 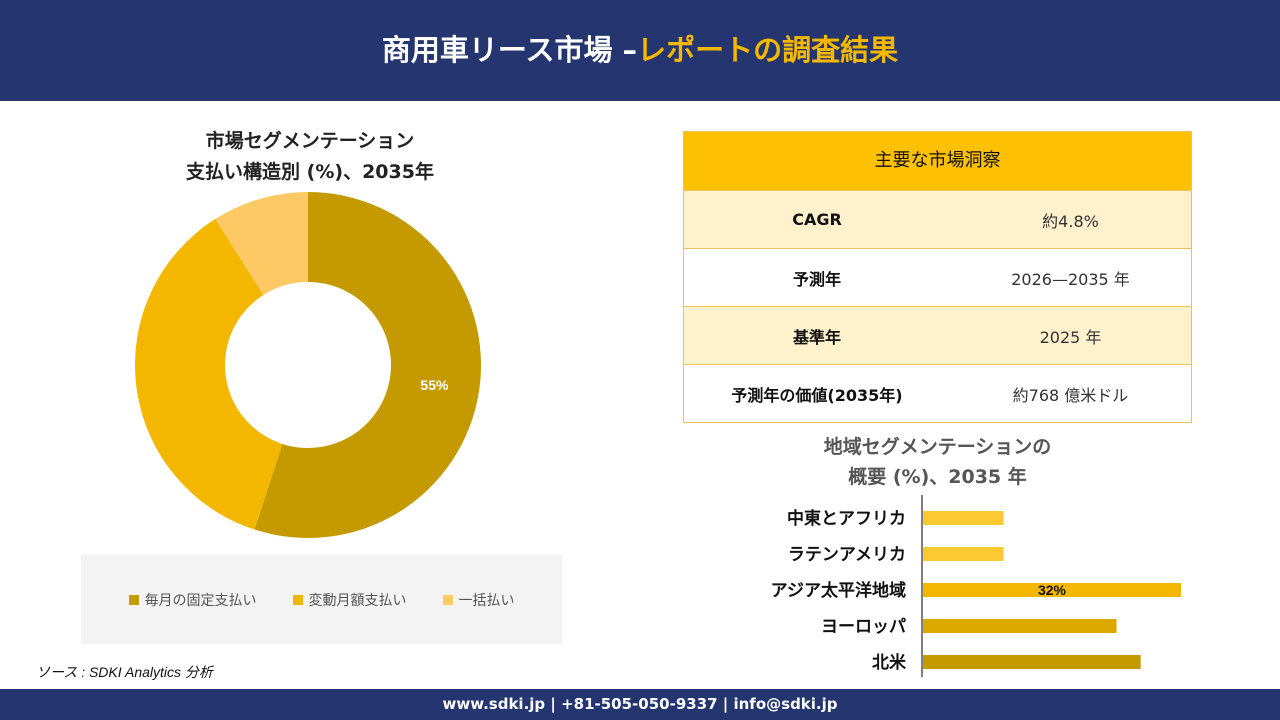 I want to click on insights-label: 予測年, so click(x=816, y=279).